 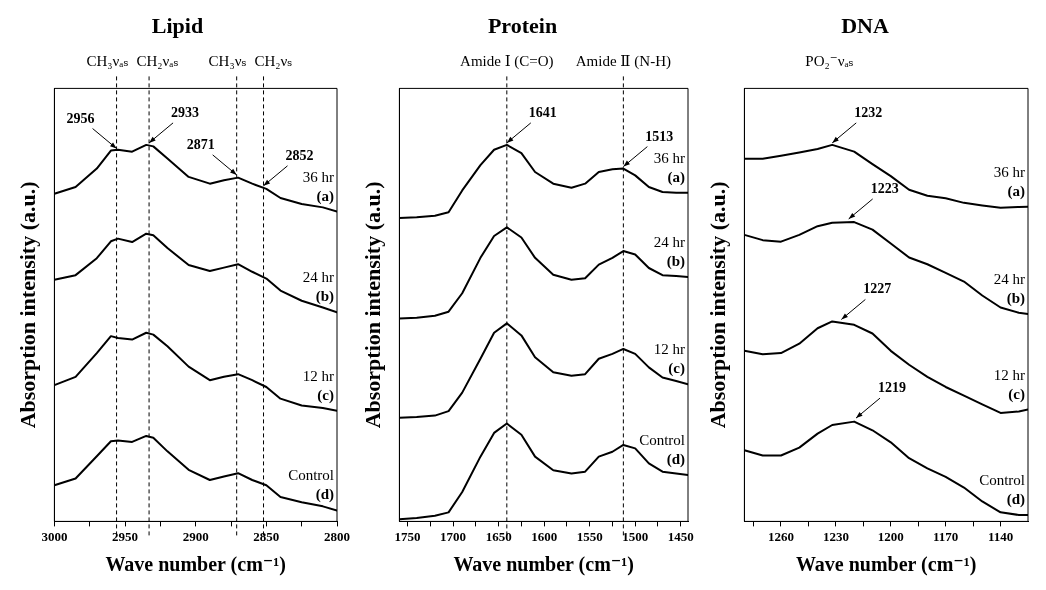 I want to click on annotation: 1219, so click(x=892, y=388).